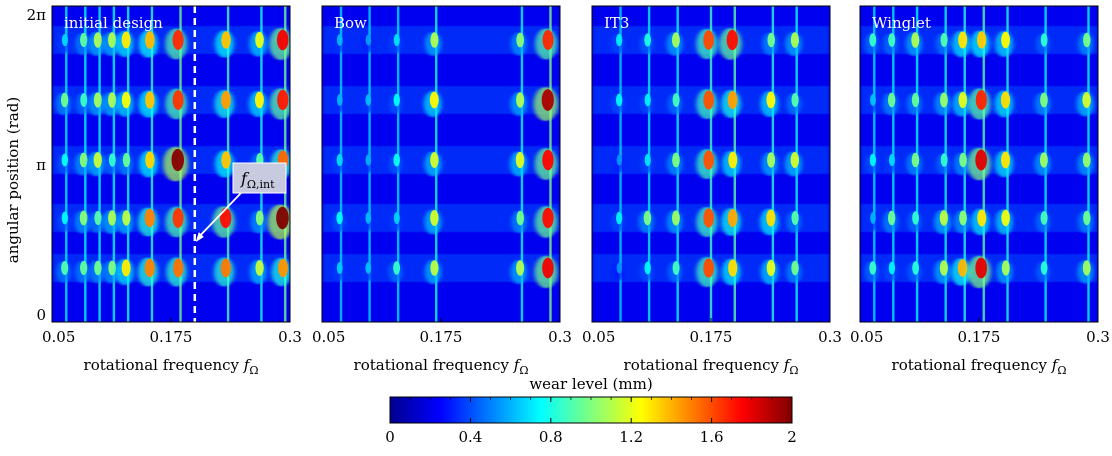 This screenshot has height=456, width=1112. Describe the element at coordinates (631, 437) in the screenshot. I see `colorbar-tick-label: 1.2` at that location.